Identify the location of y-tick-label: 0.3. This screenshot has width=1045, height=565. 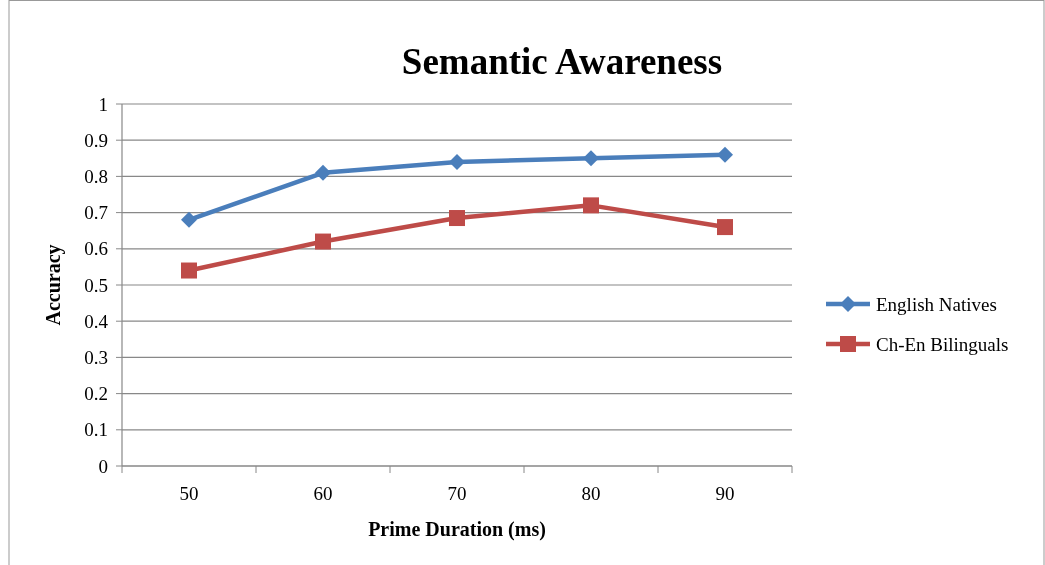
(96, 358).